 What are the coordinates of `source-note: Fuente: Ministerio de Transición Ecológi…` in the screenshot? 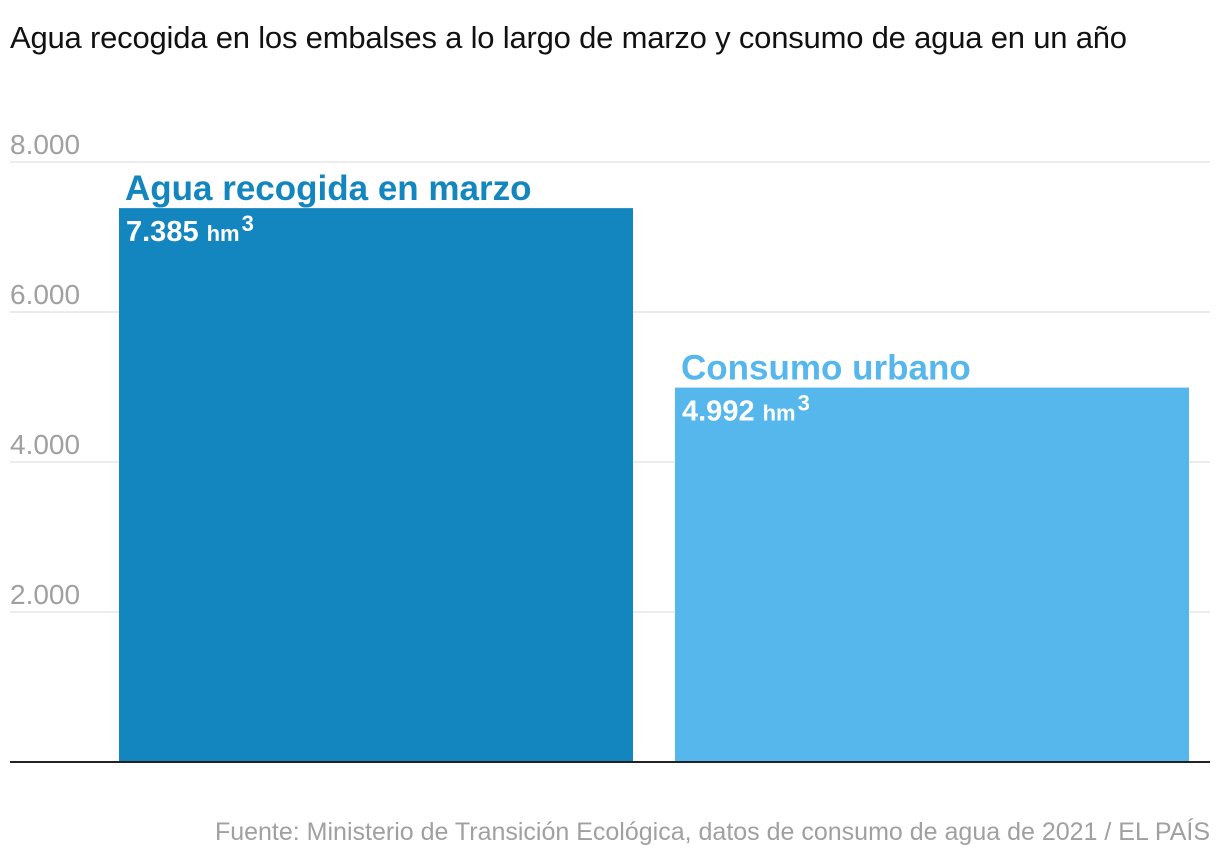 It's located at (712, 832).